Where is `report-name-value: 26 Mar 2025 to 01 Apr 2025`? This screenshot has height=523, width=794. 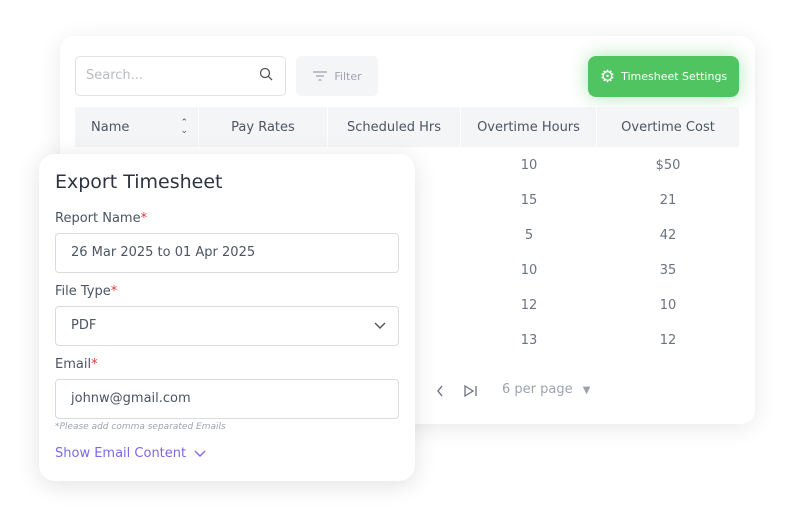
report-name-value: 26 Mar 2025 to 01 Apr 2025 is located at coordinates (163, 252).